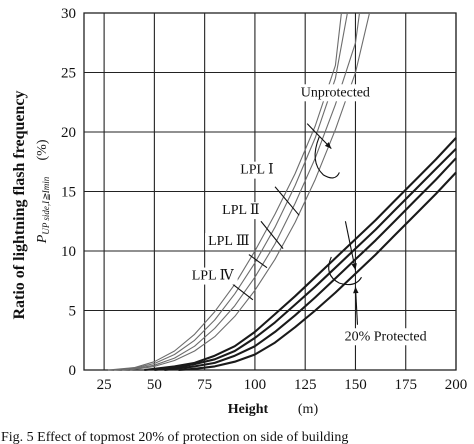 Image resolution: width=474 pixels, height=444 pixels. What do you see at coordinates (248, 409) in the screenshot?
I see `x-axis-title: Height` at bounding box center [248, 409].